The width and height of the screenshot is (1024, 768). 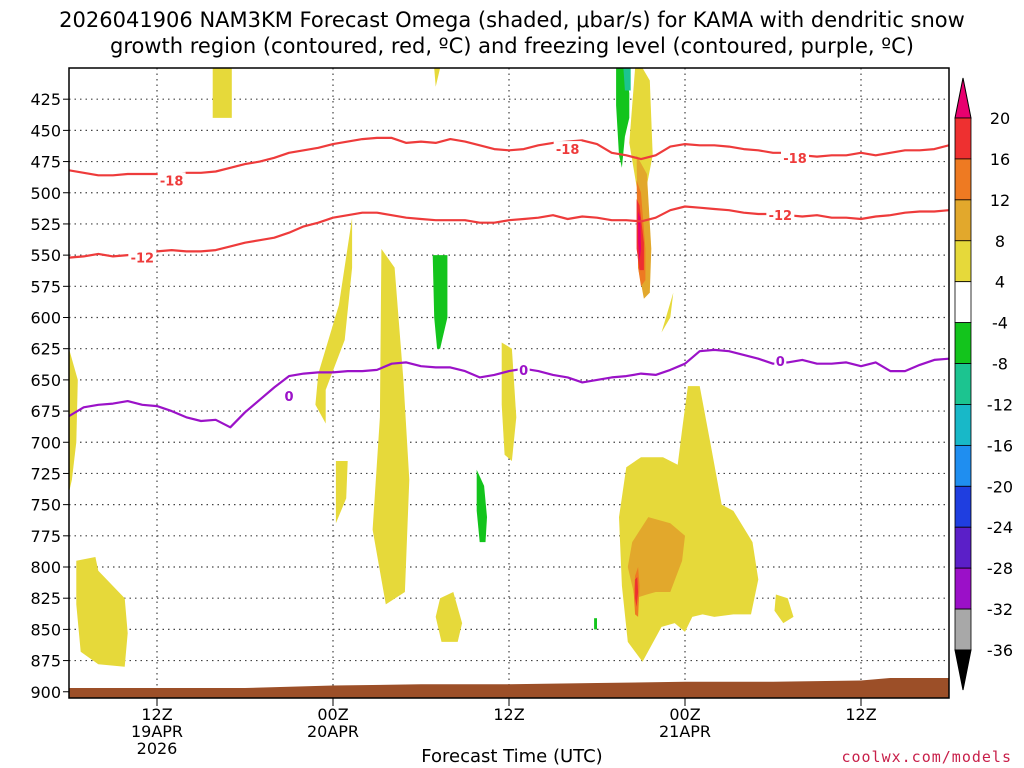 I want to click on y-tick-label: 475, so click(x=45, y=162).